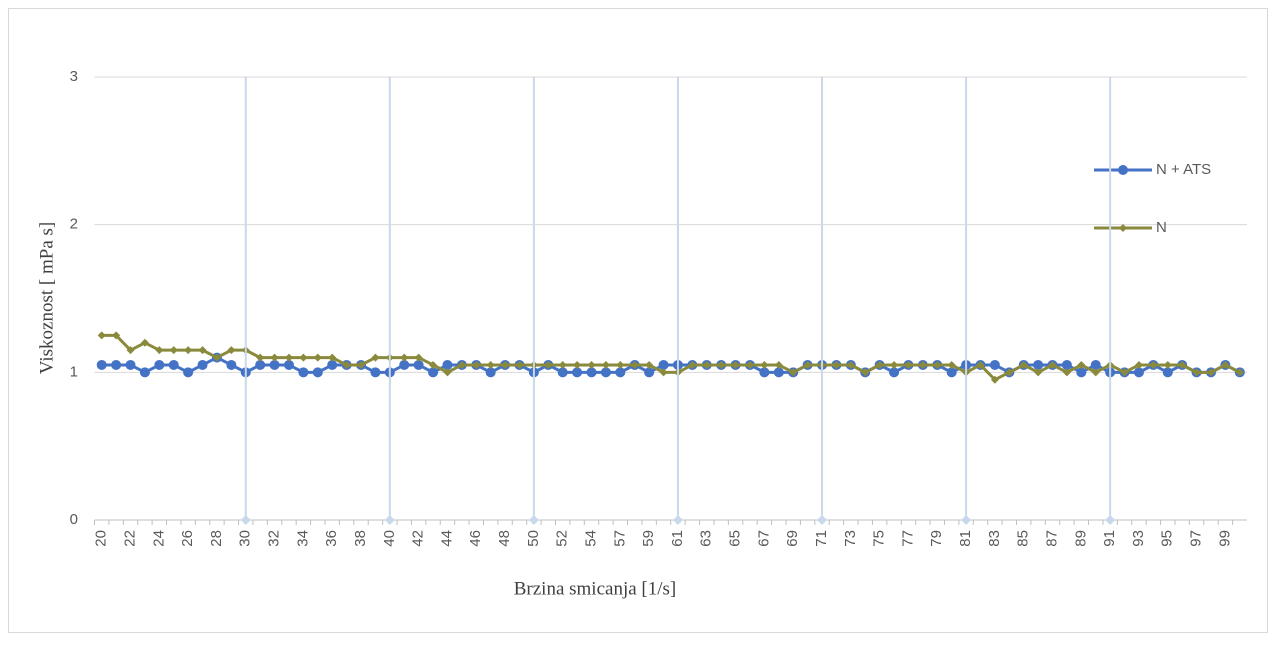  Describe the element at coordinates (245, 538) in the screenshot. I see `x-tick-label: 30` at that location.